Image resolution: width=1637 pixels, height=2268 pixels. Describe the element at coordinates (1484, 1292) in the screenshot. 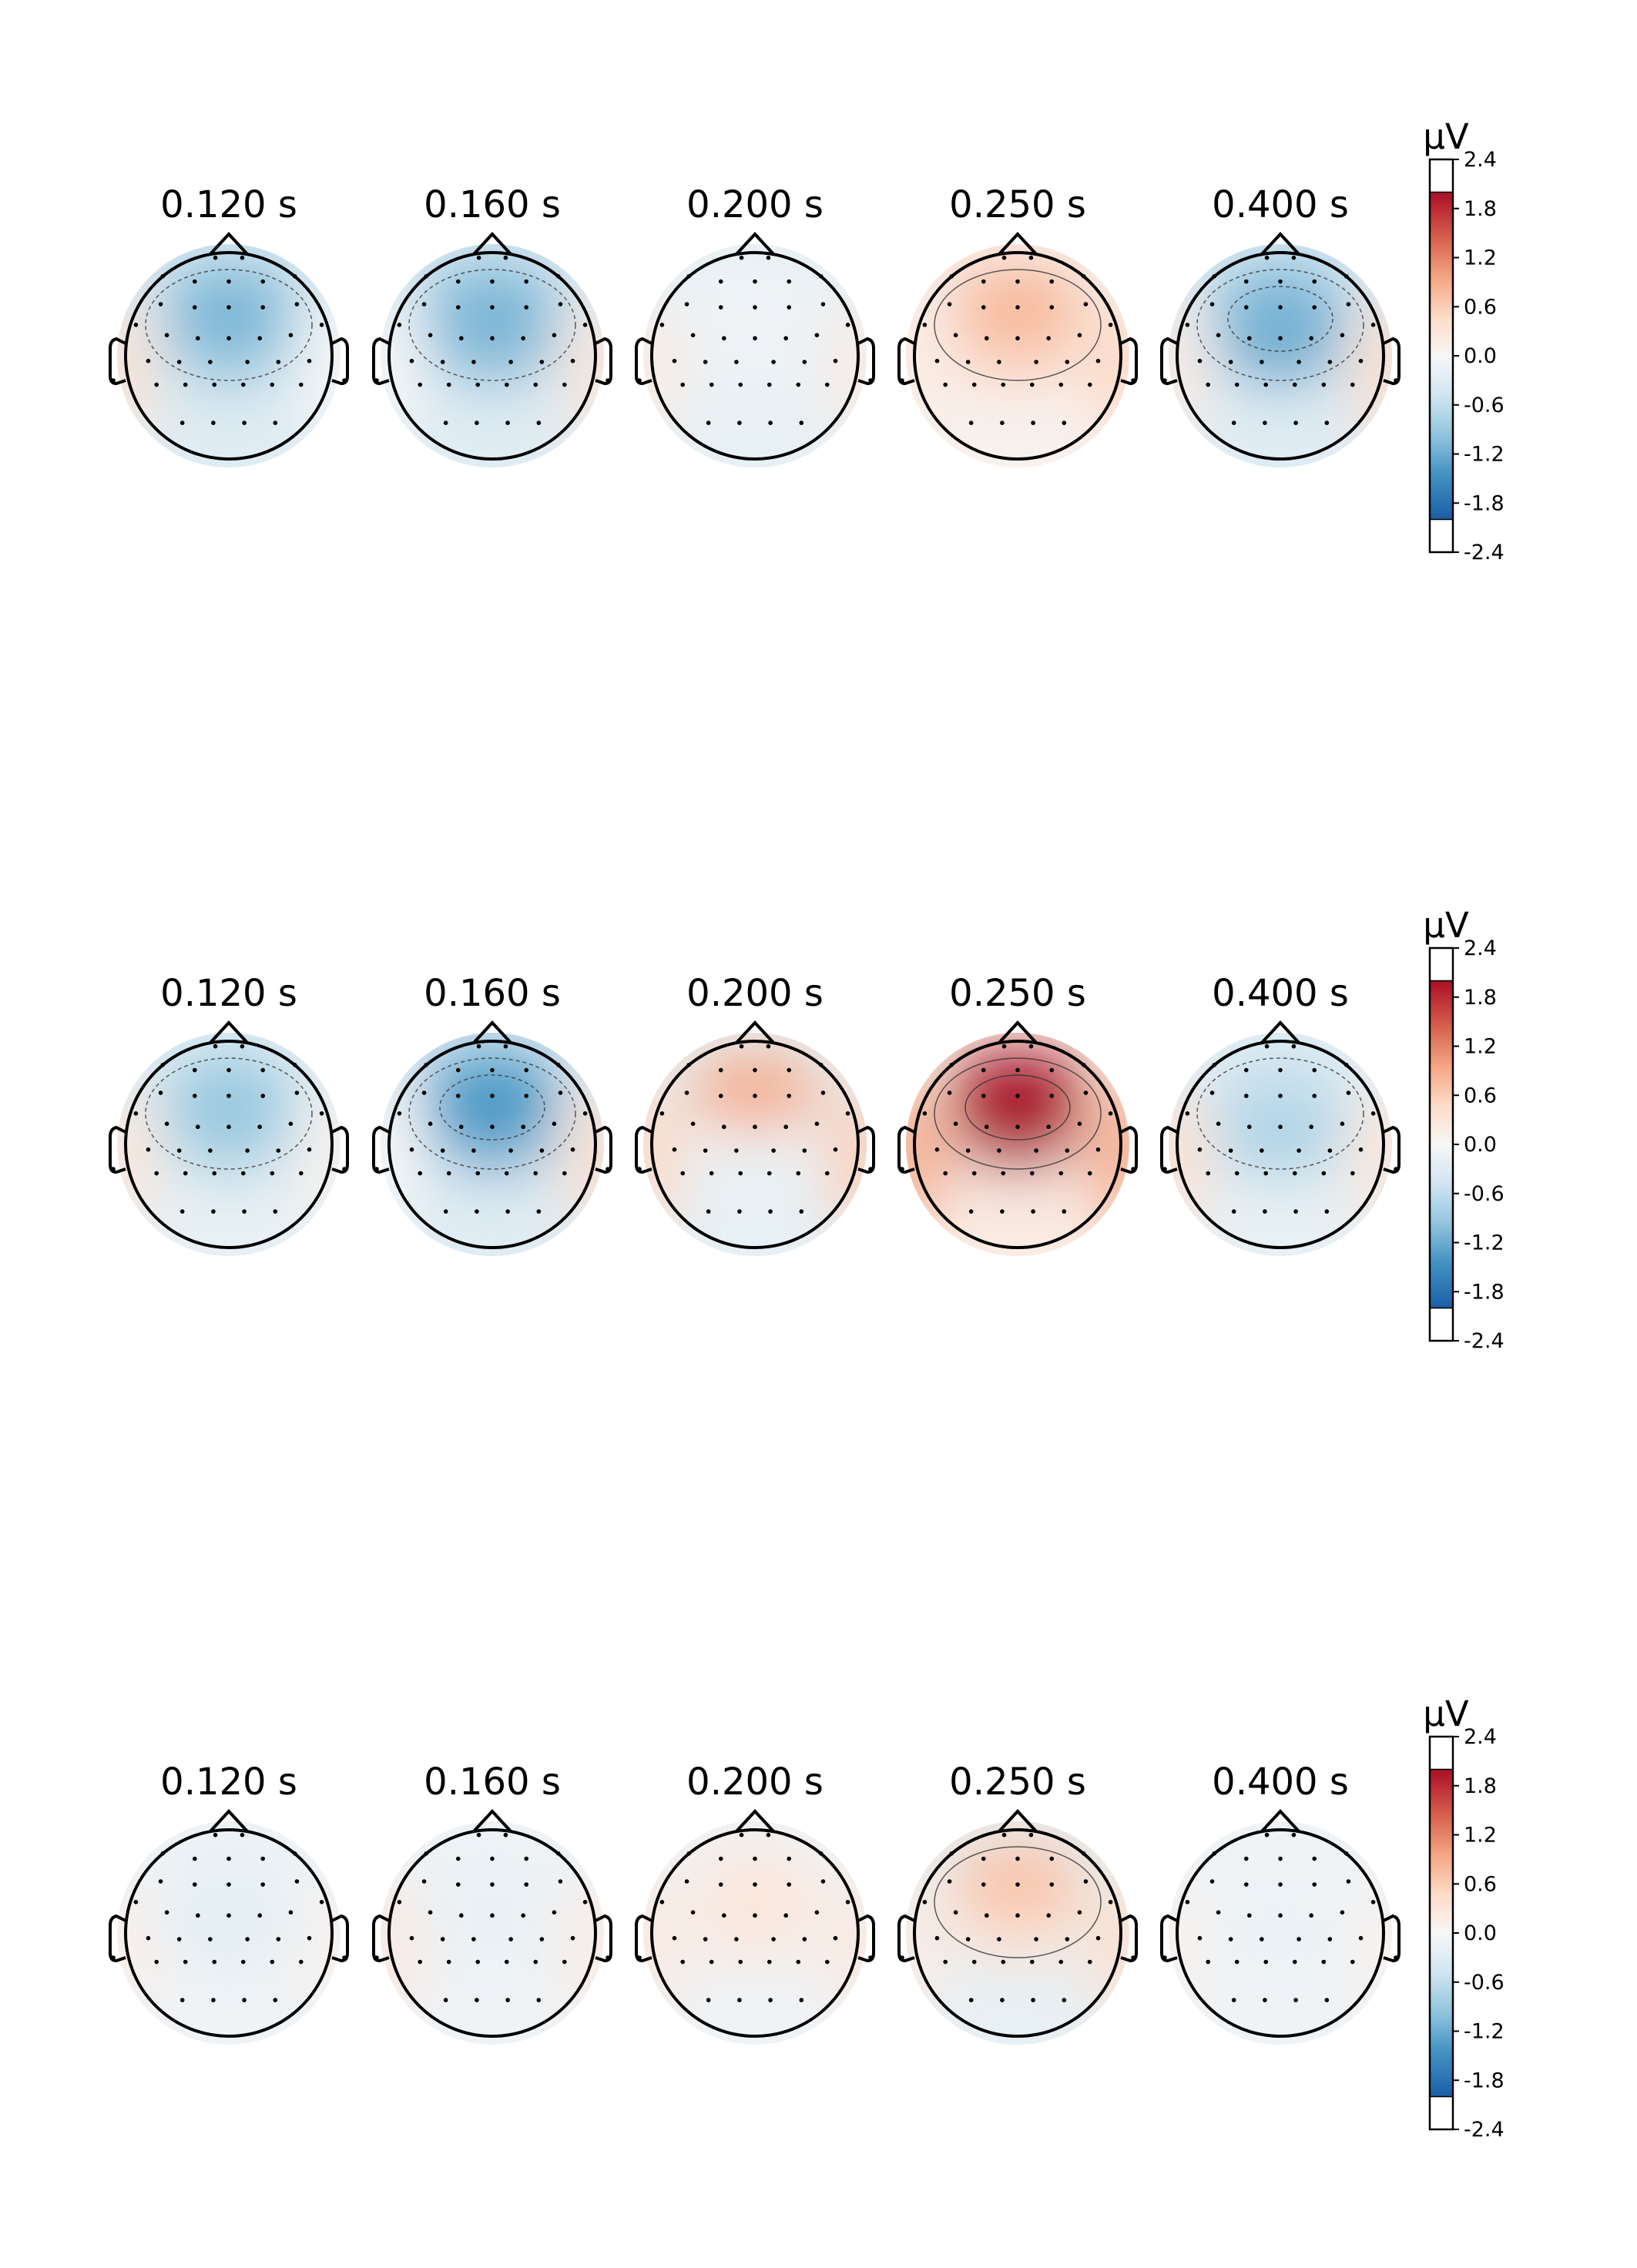

I see `colorbar-tick-label: -1.8` at that location.